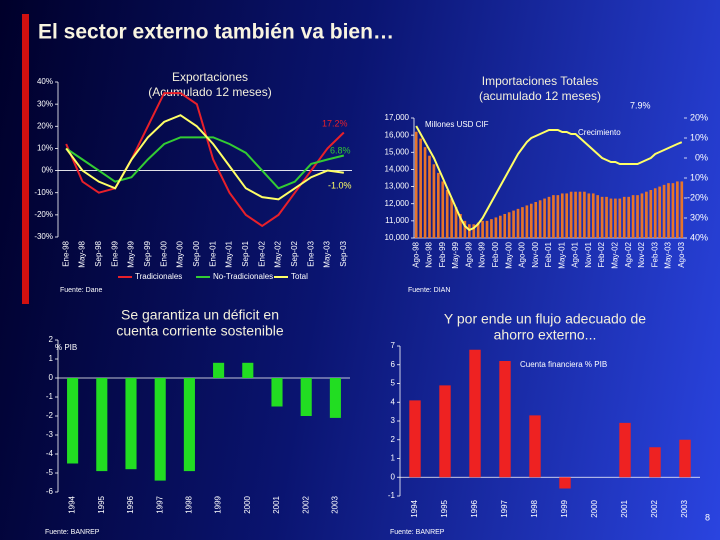 This screenshot has height=540, width=720. What do you see at coordinates (81, 290) in the screenshot?
I see `source: Fuente: Dane` at bounding box center [81, 290].